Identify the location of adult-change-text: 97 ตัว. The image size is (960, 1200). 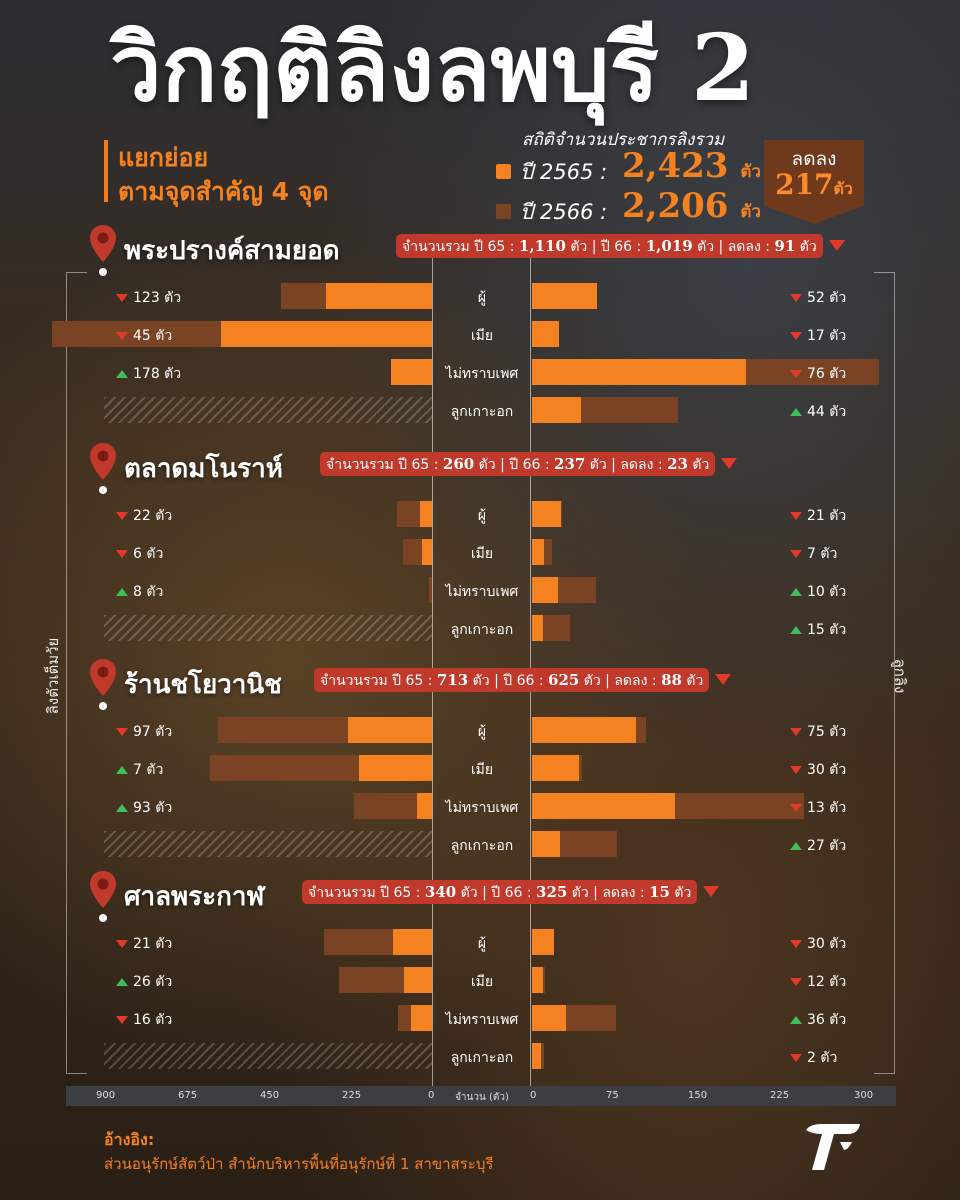
(153, 732).